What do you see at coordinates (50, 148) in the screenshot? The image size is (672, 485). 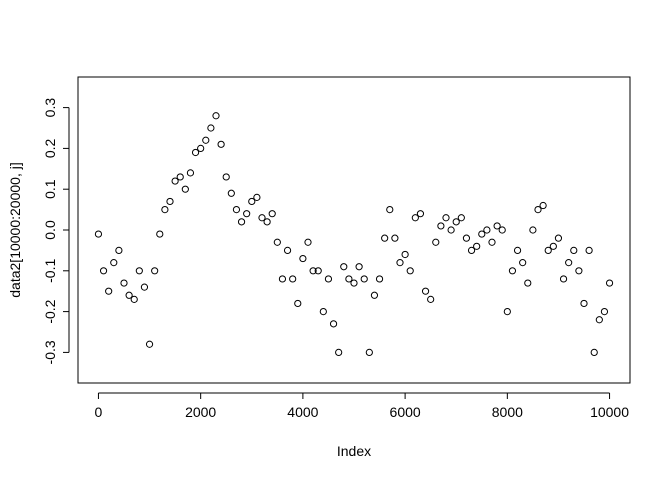 I see `y-tick-label: 0.2` at bounding box center [50, 148].